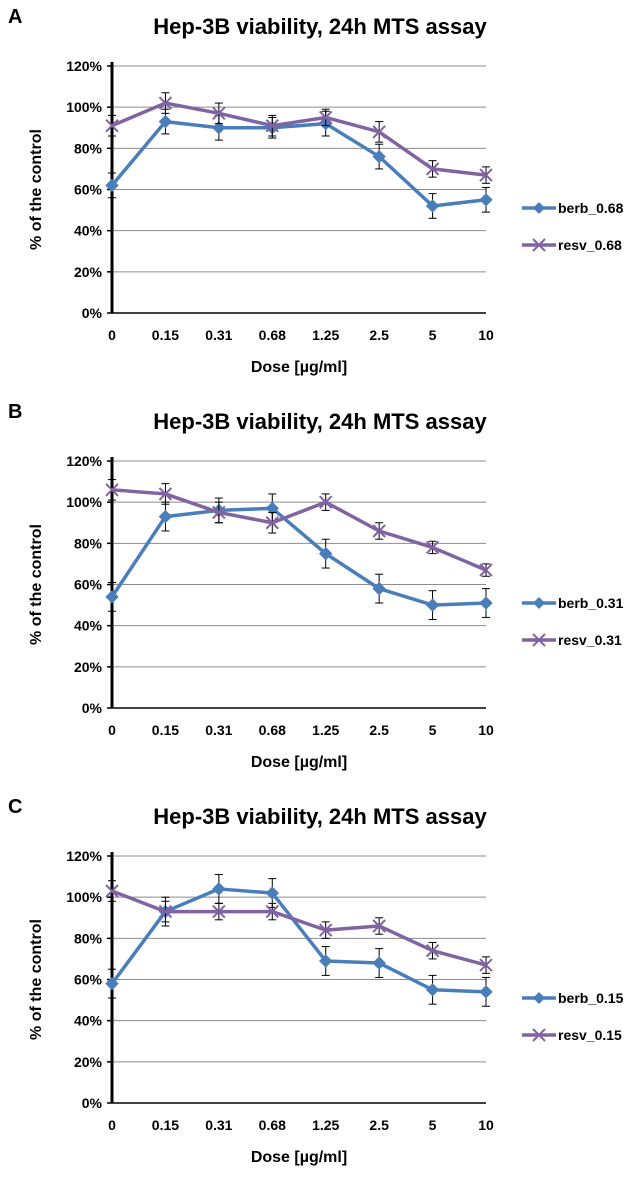  I want to click on legend-label: resv_0.68, so click(590, 245).